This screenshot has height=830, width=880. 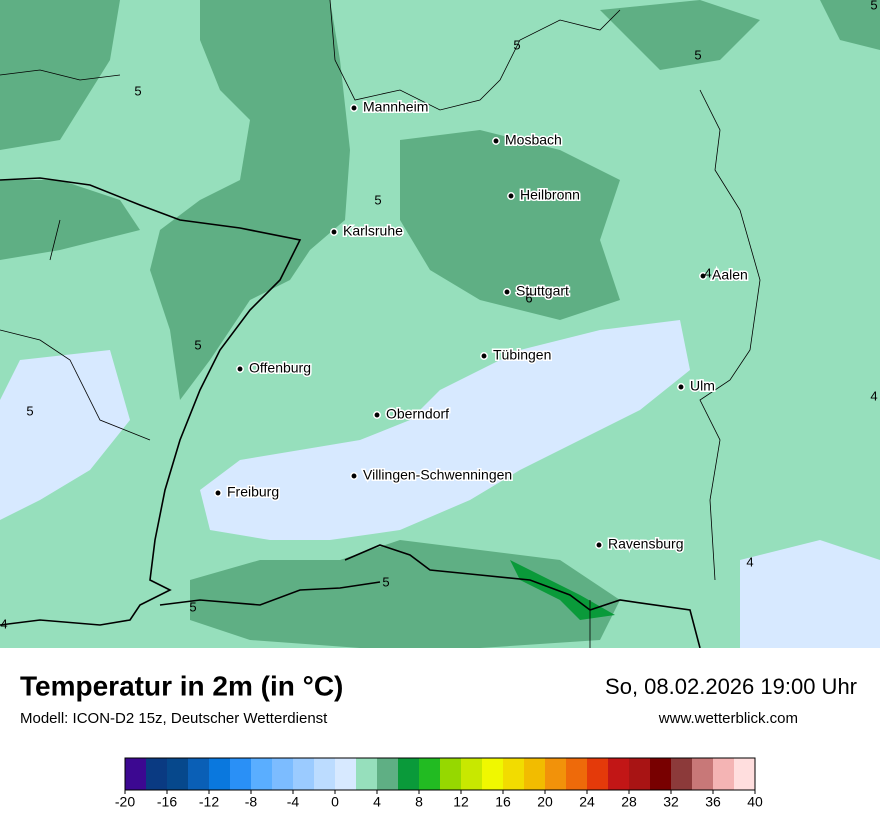 What do you see at coordinates (503, 802) in the screenshot?
I see `colorbar-tick-label: 16` at bounding box center [503, 802].